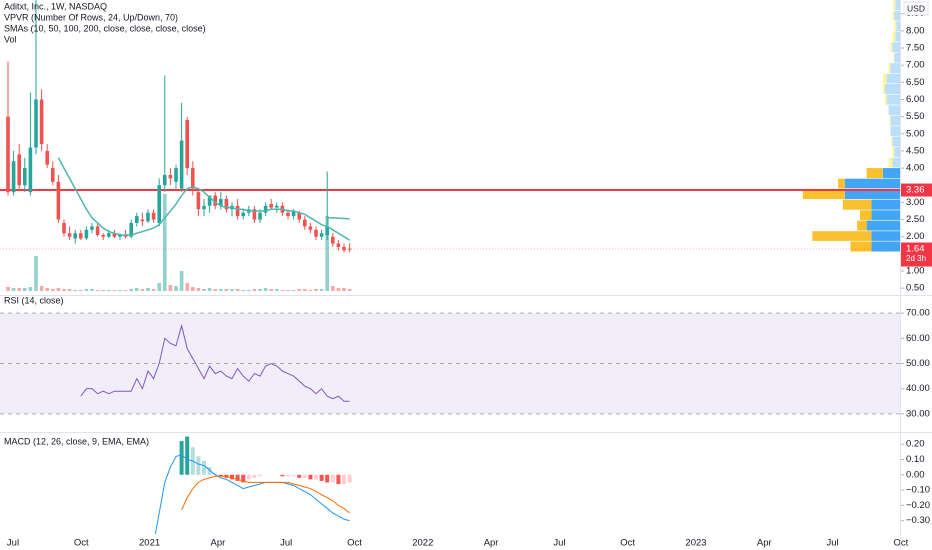 This screenshot has height=550, width=932. Describe the element at coordinates (55, 6) in the screenshot. I see `chart-title: Aditxt, Inc., 1W, NASDAQ` at that location.